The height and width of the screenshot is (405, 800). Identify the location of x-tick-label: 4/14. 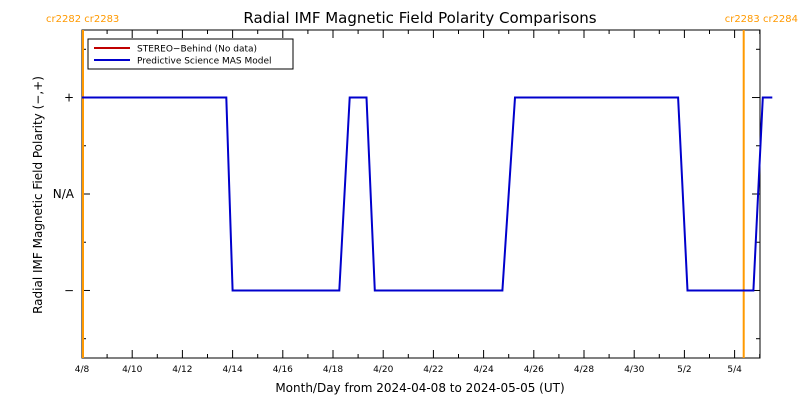
(232, 370).